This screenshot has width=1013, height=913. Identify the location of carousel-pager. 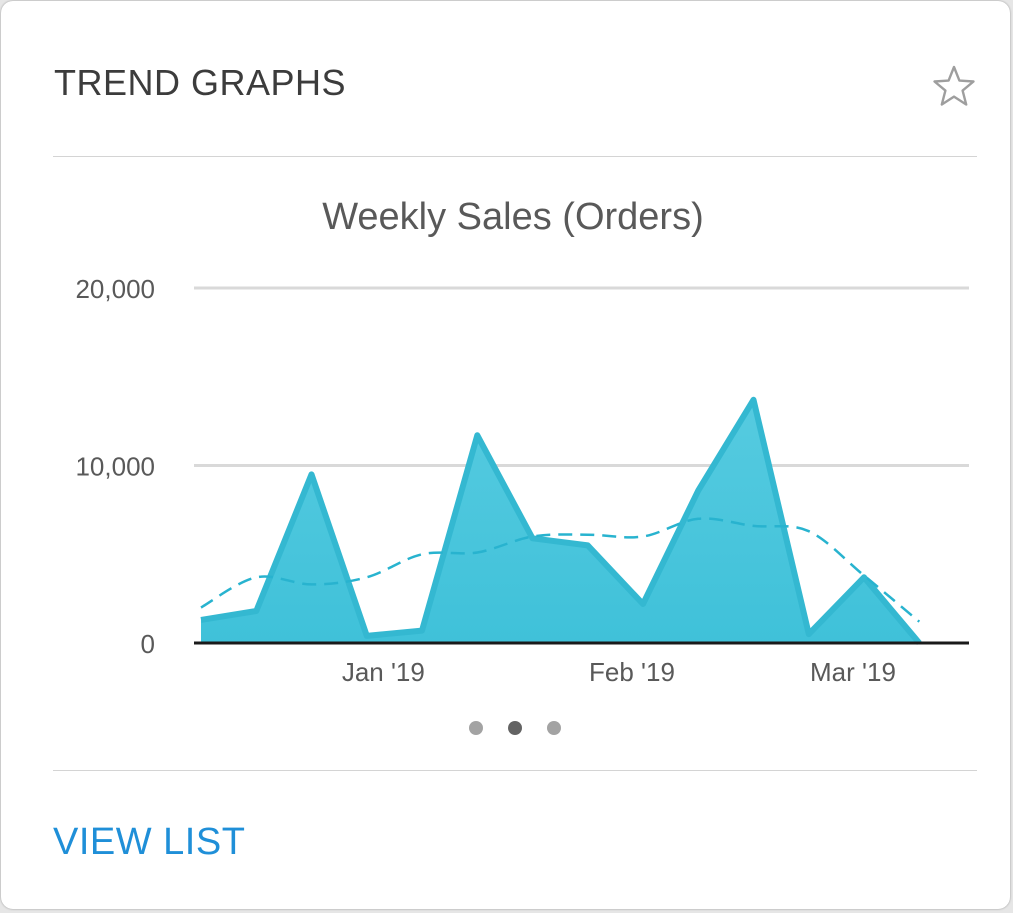
(516, 728).